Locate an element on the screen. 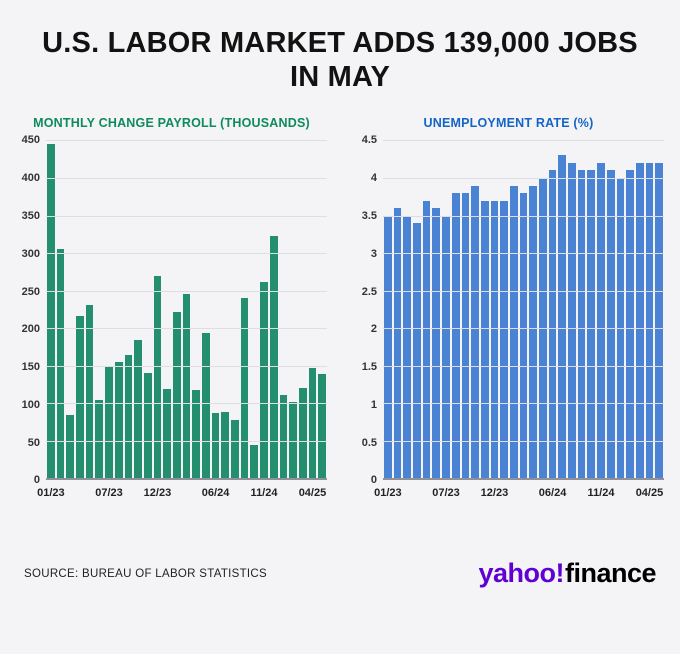 This screenshot has height=654, width=680. y-tick-label: 3.5 is located at coordinates (369, 215).